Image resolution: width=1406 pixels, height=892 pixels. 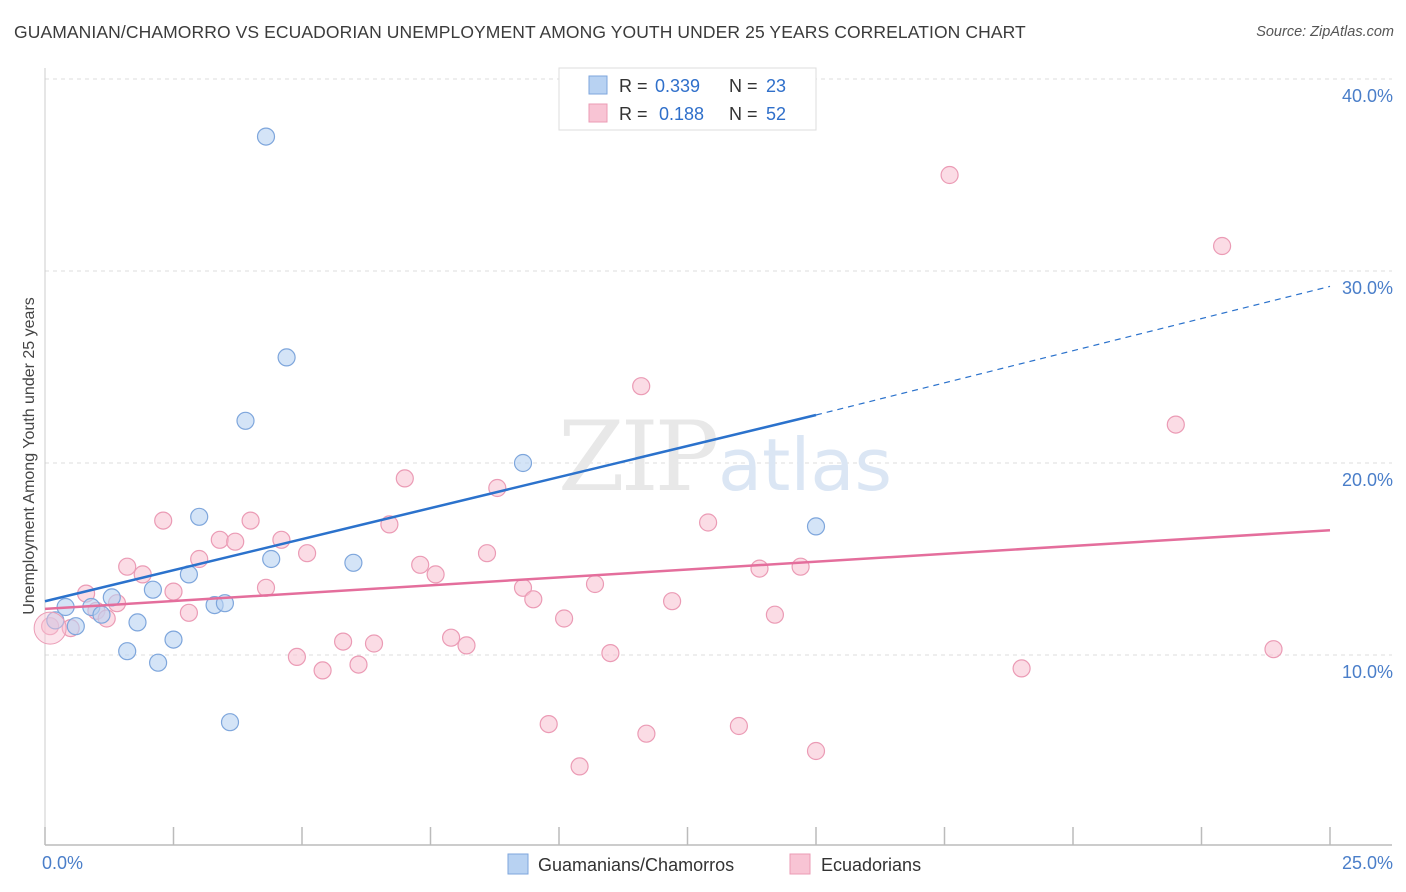 I want to click on watermark-atlas: atlas, so click(x=805, y=465).